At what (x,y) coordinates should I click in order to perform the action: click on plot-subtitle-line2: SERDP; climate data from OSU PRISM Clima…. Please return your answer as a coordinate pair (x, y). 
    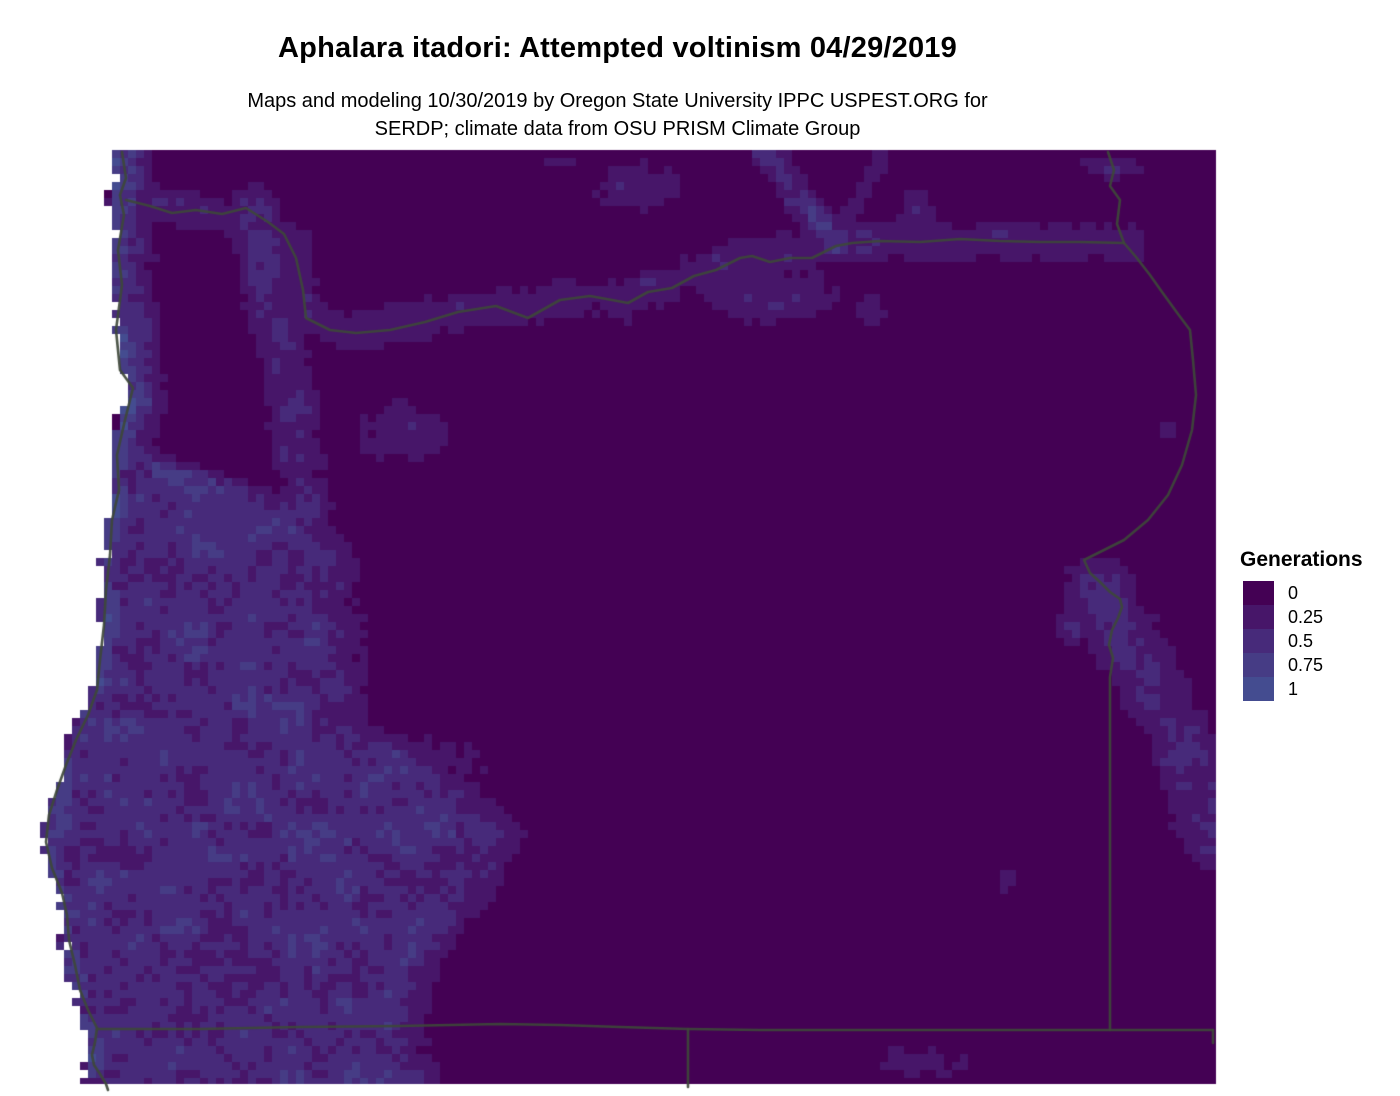
    Looking at the image, I should click on (617, 129).